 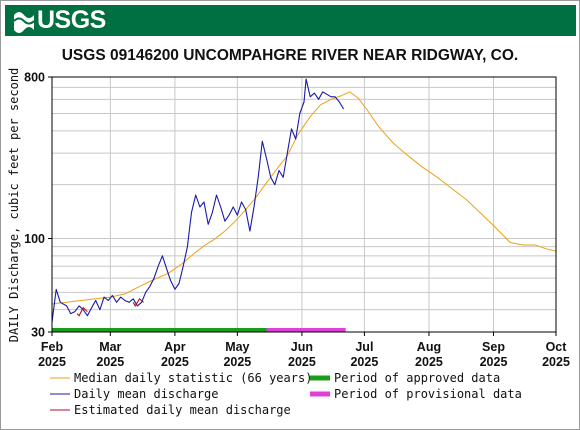 What do you see at coordinates (237, 347) in the screenshot?
I see `x-tick-label: May` at bounding box center [237, 347].